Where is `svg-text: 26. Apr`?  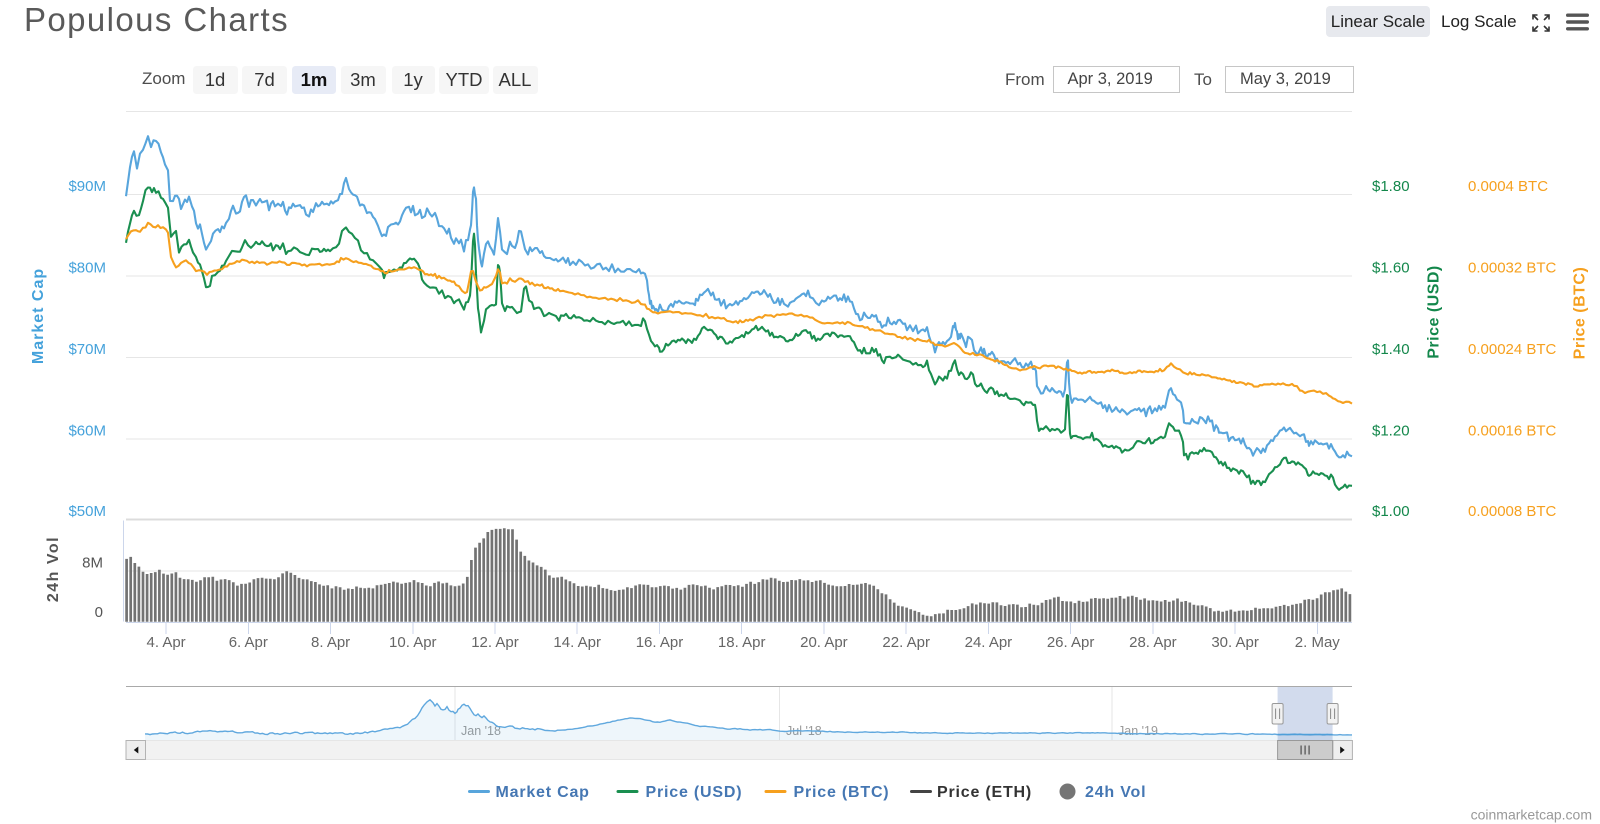 svg-text: 26. Apr is located at coordinates (1071, 642).